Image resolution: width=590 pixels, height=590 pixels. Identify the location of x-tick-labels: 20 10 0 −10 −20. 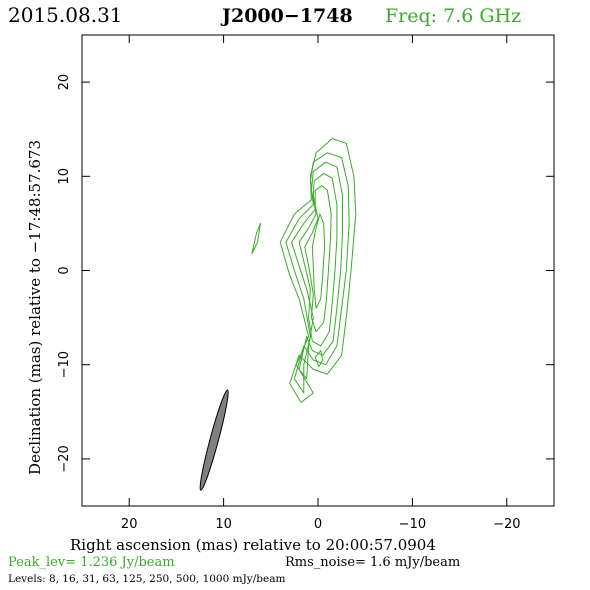
(321, 524).